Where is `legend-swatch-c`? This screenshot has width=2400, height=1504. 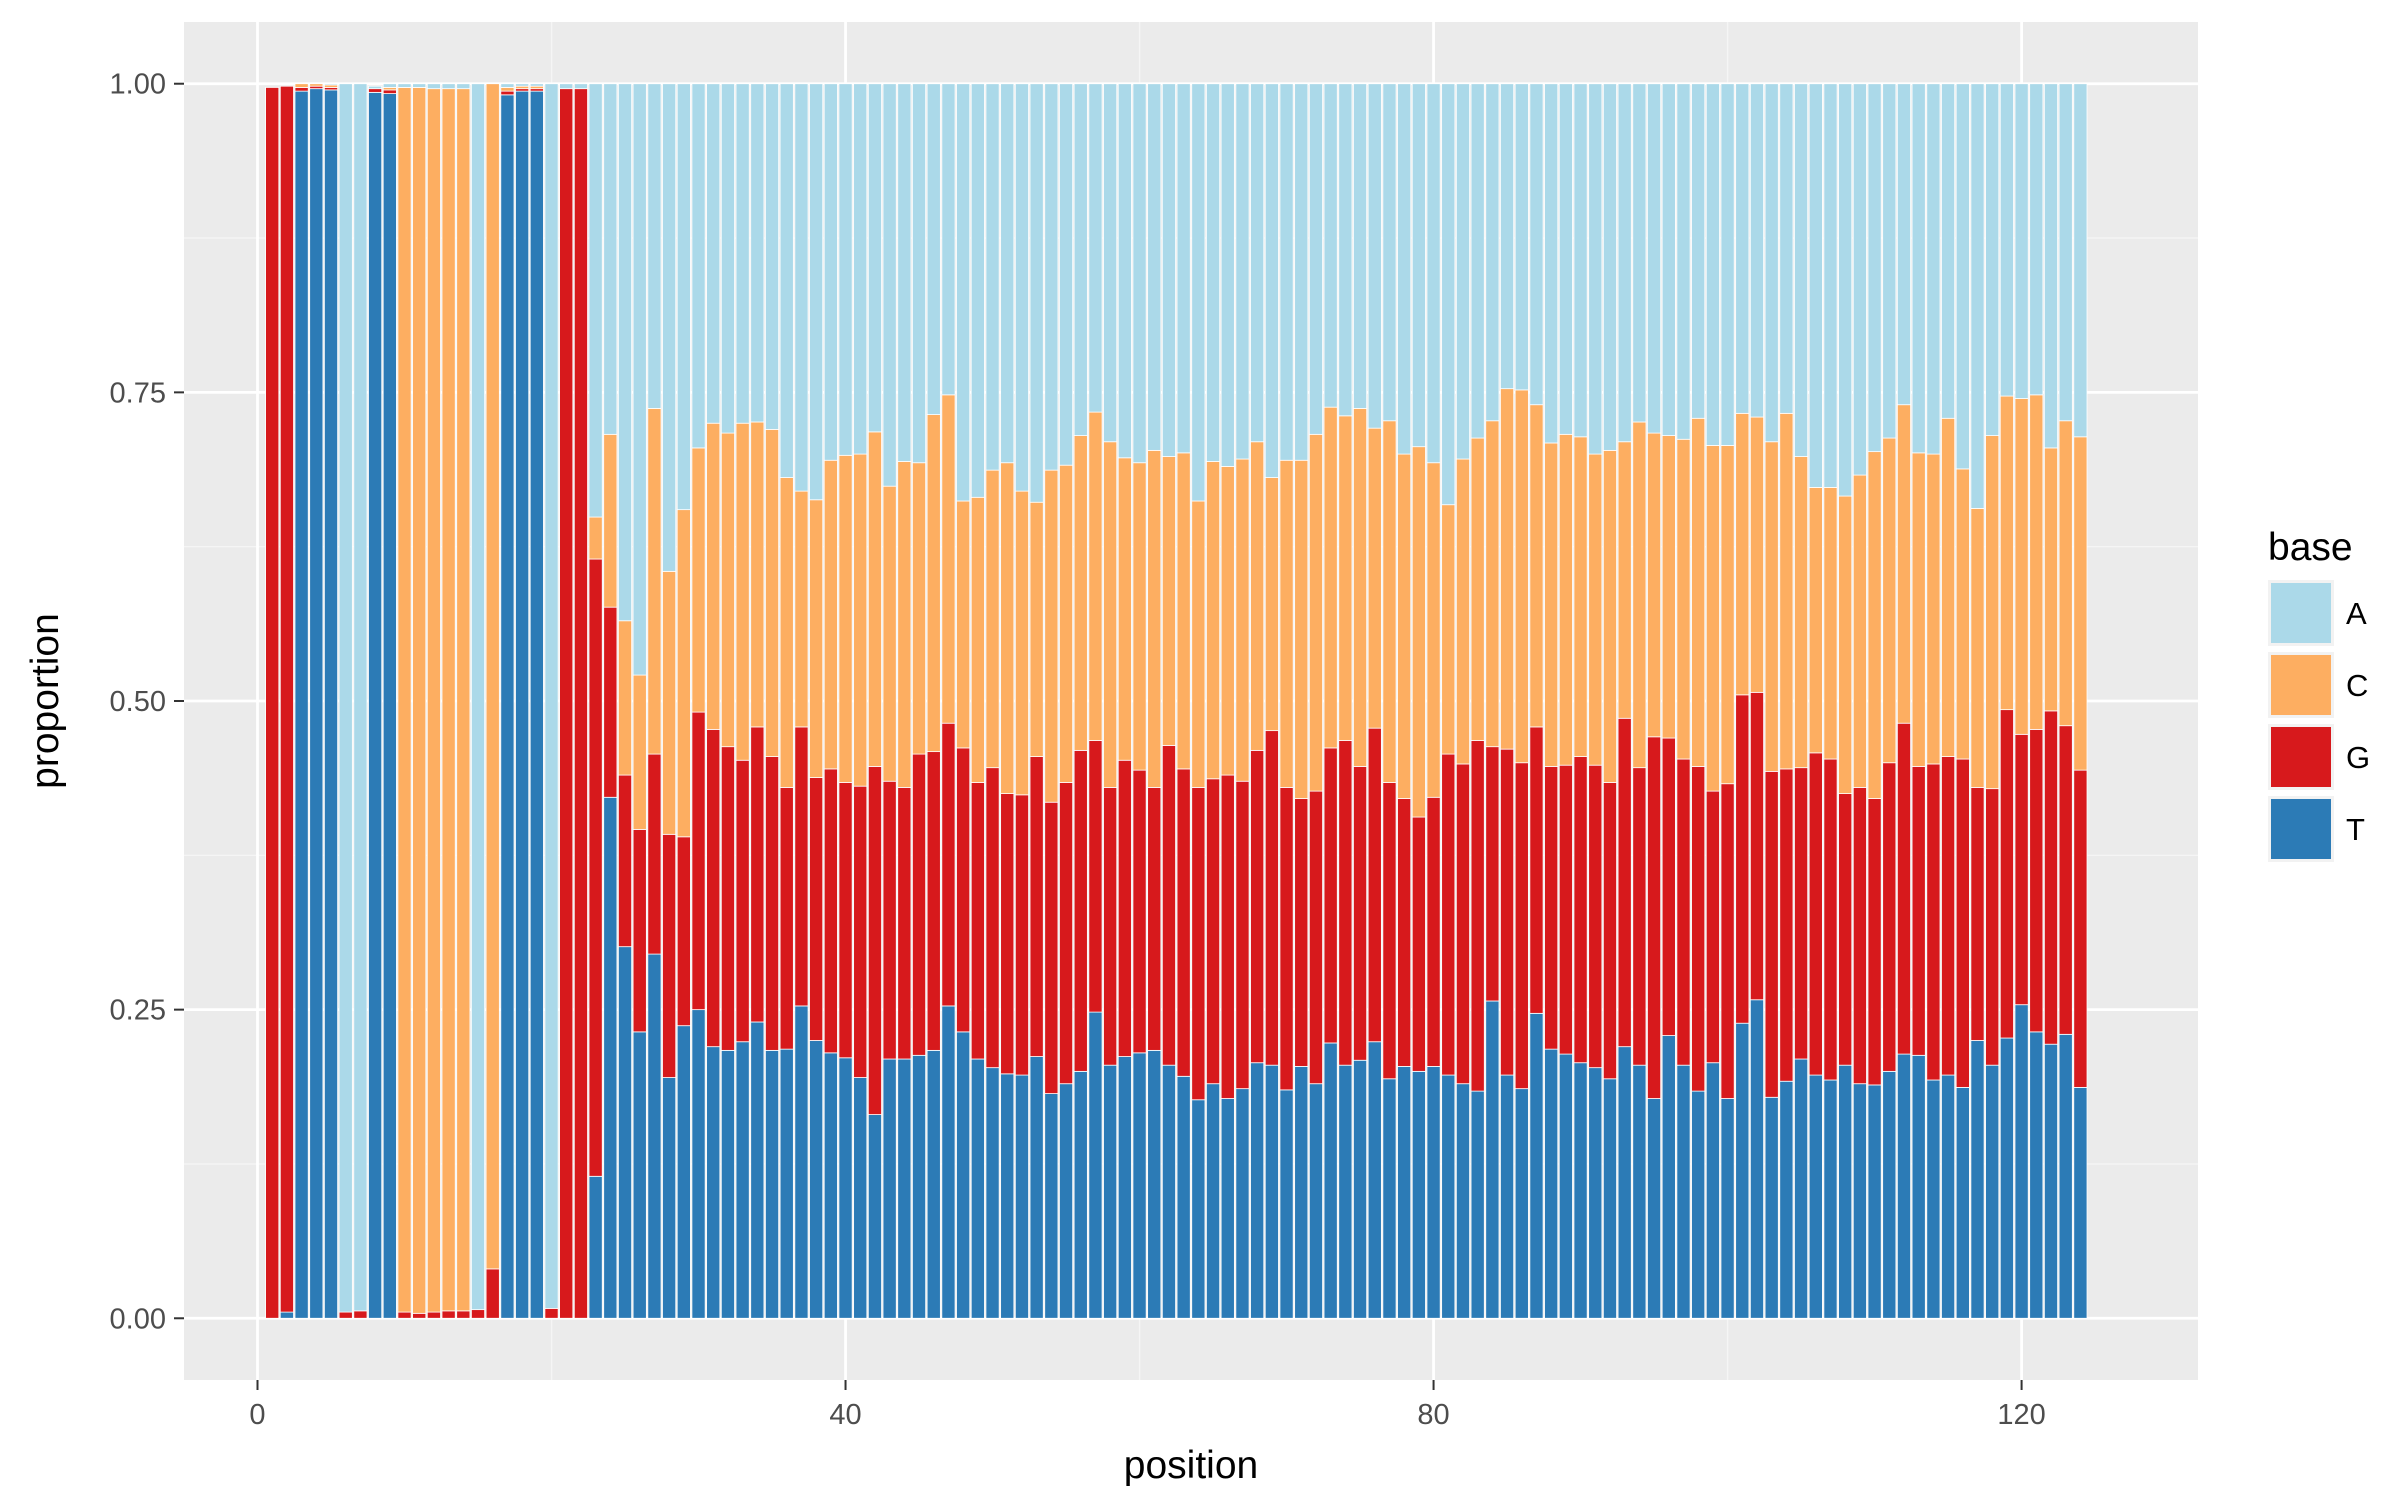
legend-swatch-c is located at coordinates (2301, 685).